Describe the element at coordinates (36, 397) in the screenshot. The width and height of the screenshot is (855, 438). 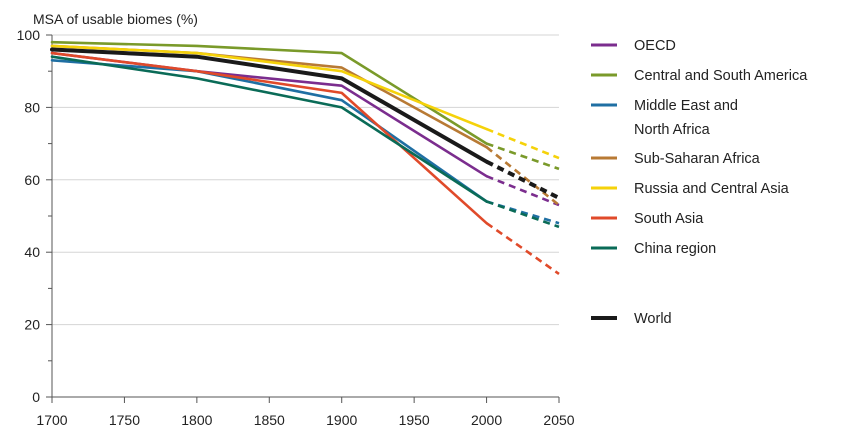
I see `y-tick-label-0: 0` at that location.